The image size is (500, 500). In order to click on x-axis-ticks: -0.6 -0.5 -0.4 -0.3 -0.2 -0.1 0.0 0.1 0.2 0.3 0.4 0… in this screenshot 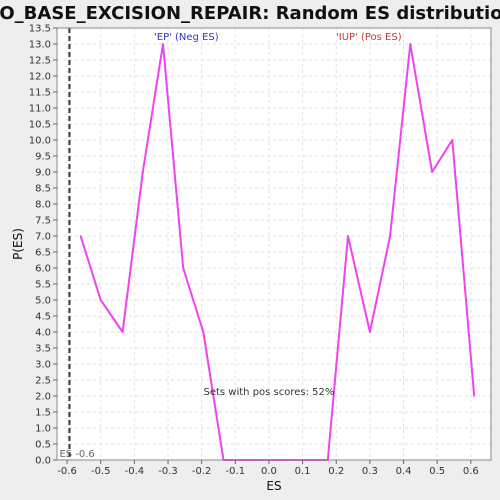, I will do `click(268, 468)`.